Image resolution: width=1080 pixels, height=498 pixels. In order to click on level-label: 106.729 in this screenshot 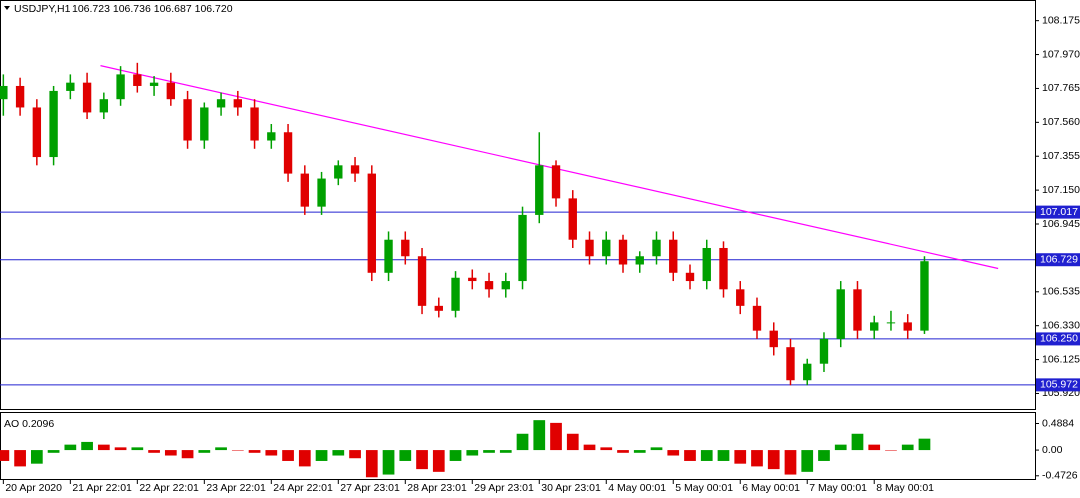, I will do `click(1059, 260)`.